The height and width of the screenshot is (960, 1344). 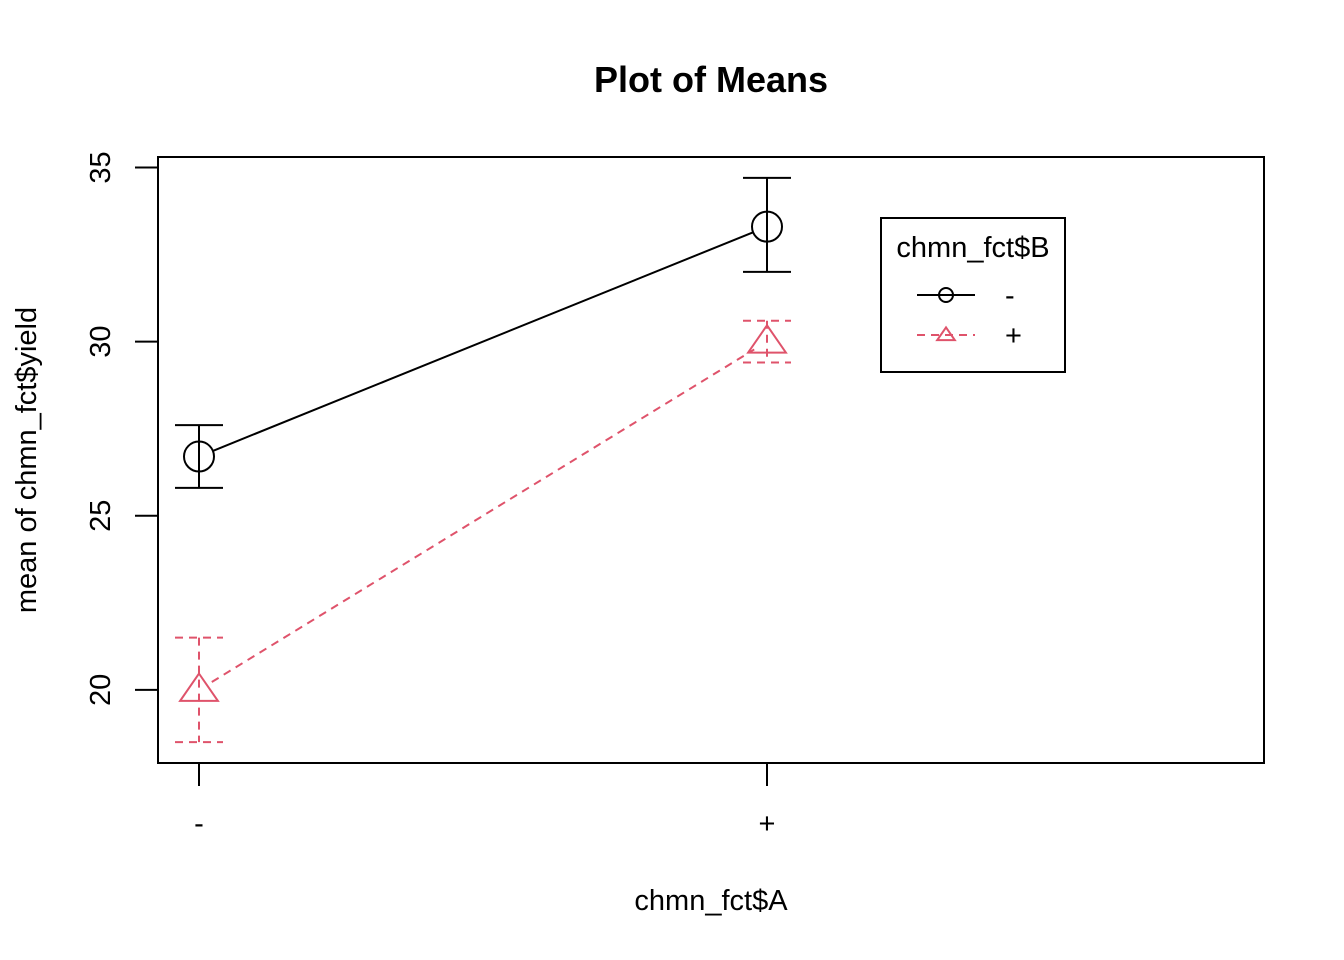 I want to click on x-tick-label: +, so click(x=767, y=824).